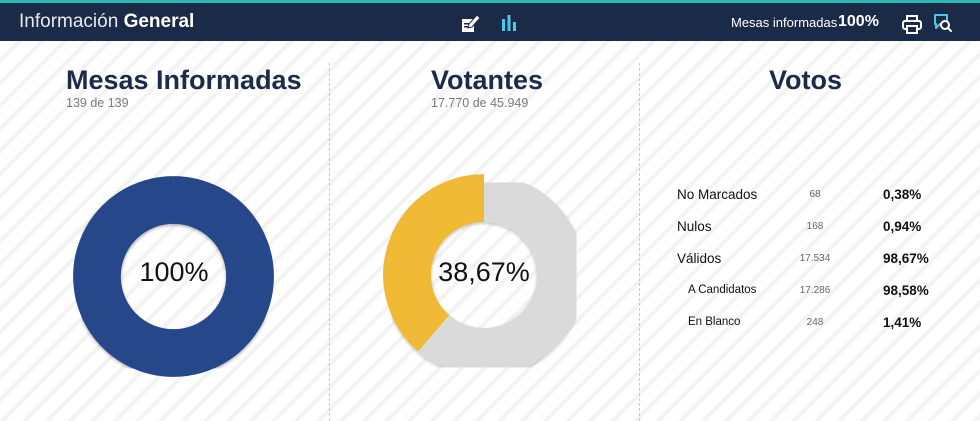  What do you see at coordinates (434, 263) in the screenshot?
I see `votantes-donut-arc` at bounding box center [434, 263].